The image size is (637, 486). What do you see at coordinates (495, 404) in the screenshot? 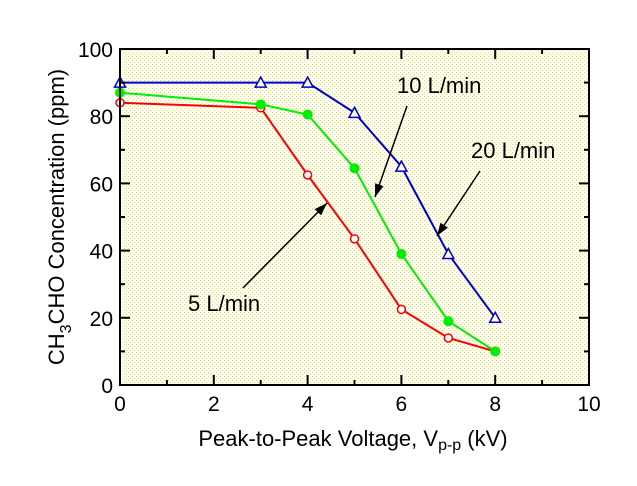
I see `x-tick-label: 8` at bounding box center [495, 404].